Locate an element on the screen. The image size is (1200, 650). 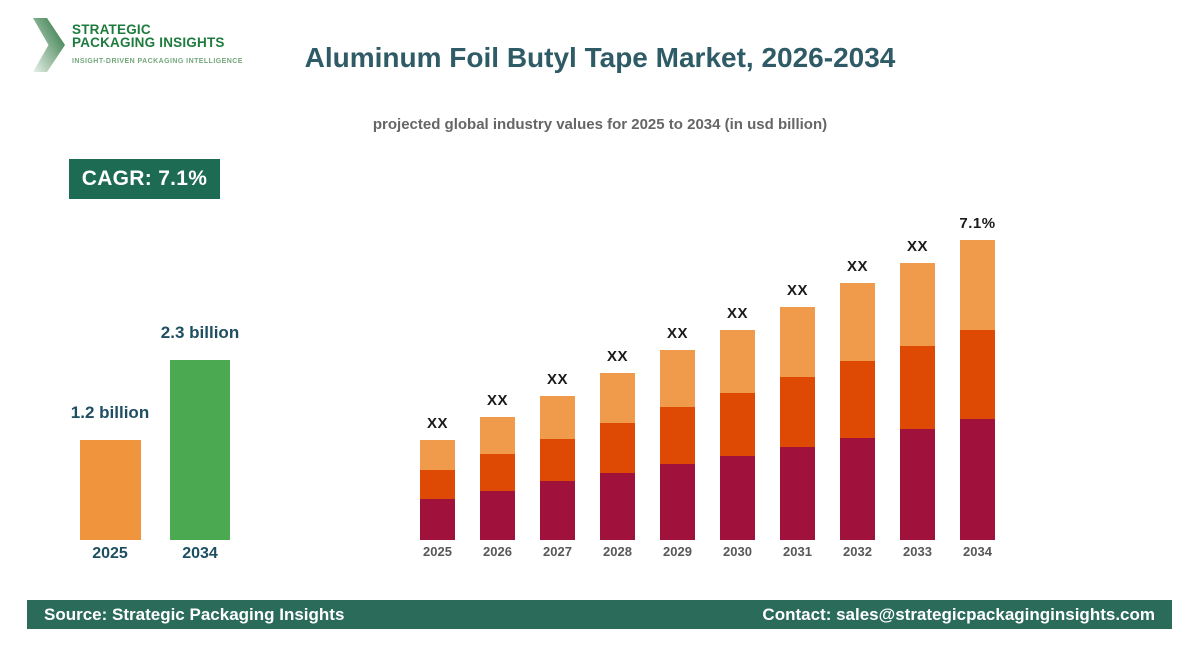
x-axis-label-2026: 2026 is located at coordinates (497, 551).